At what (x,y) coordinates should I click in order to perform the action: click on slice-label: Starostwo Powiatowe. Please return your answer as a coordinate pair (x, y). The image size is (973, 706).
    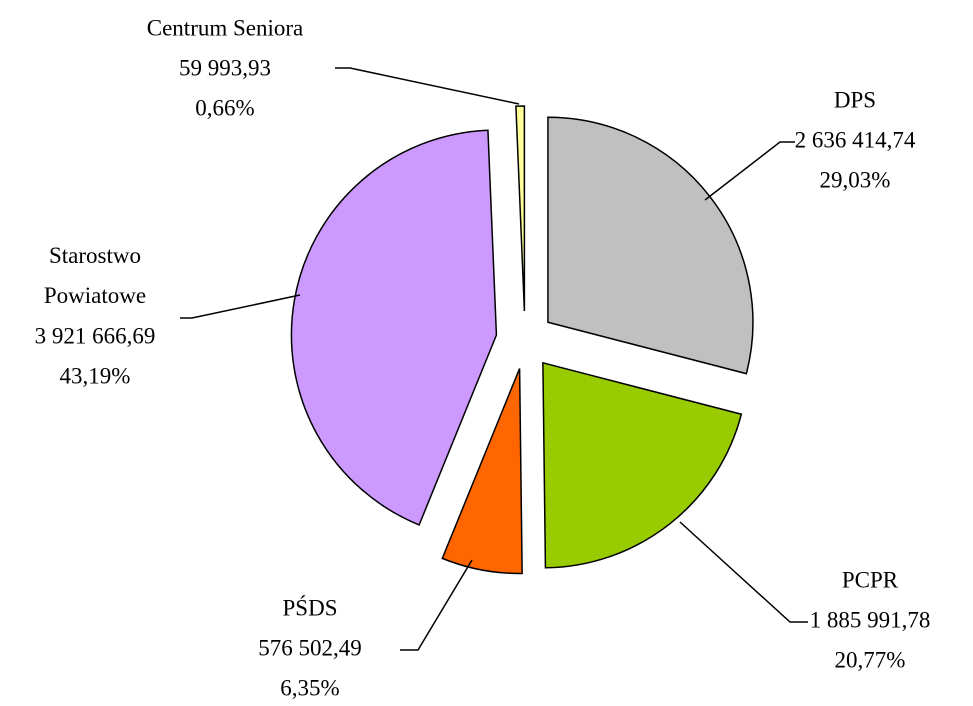
    Looking at the image, I should click on (95, 275).